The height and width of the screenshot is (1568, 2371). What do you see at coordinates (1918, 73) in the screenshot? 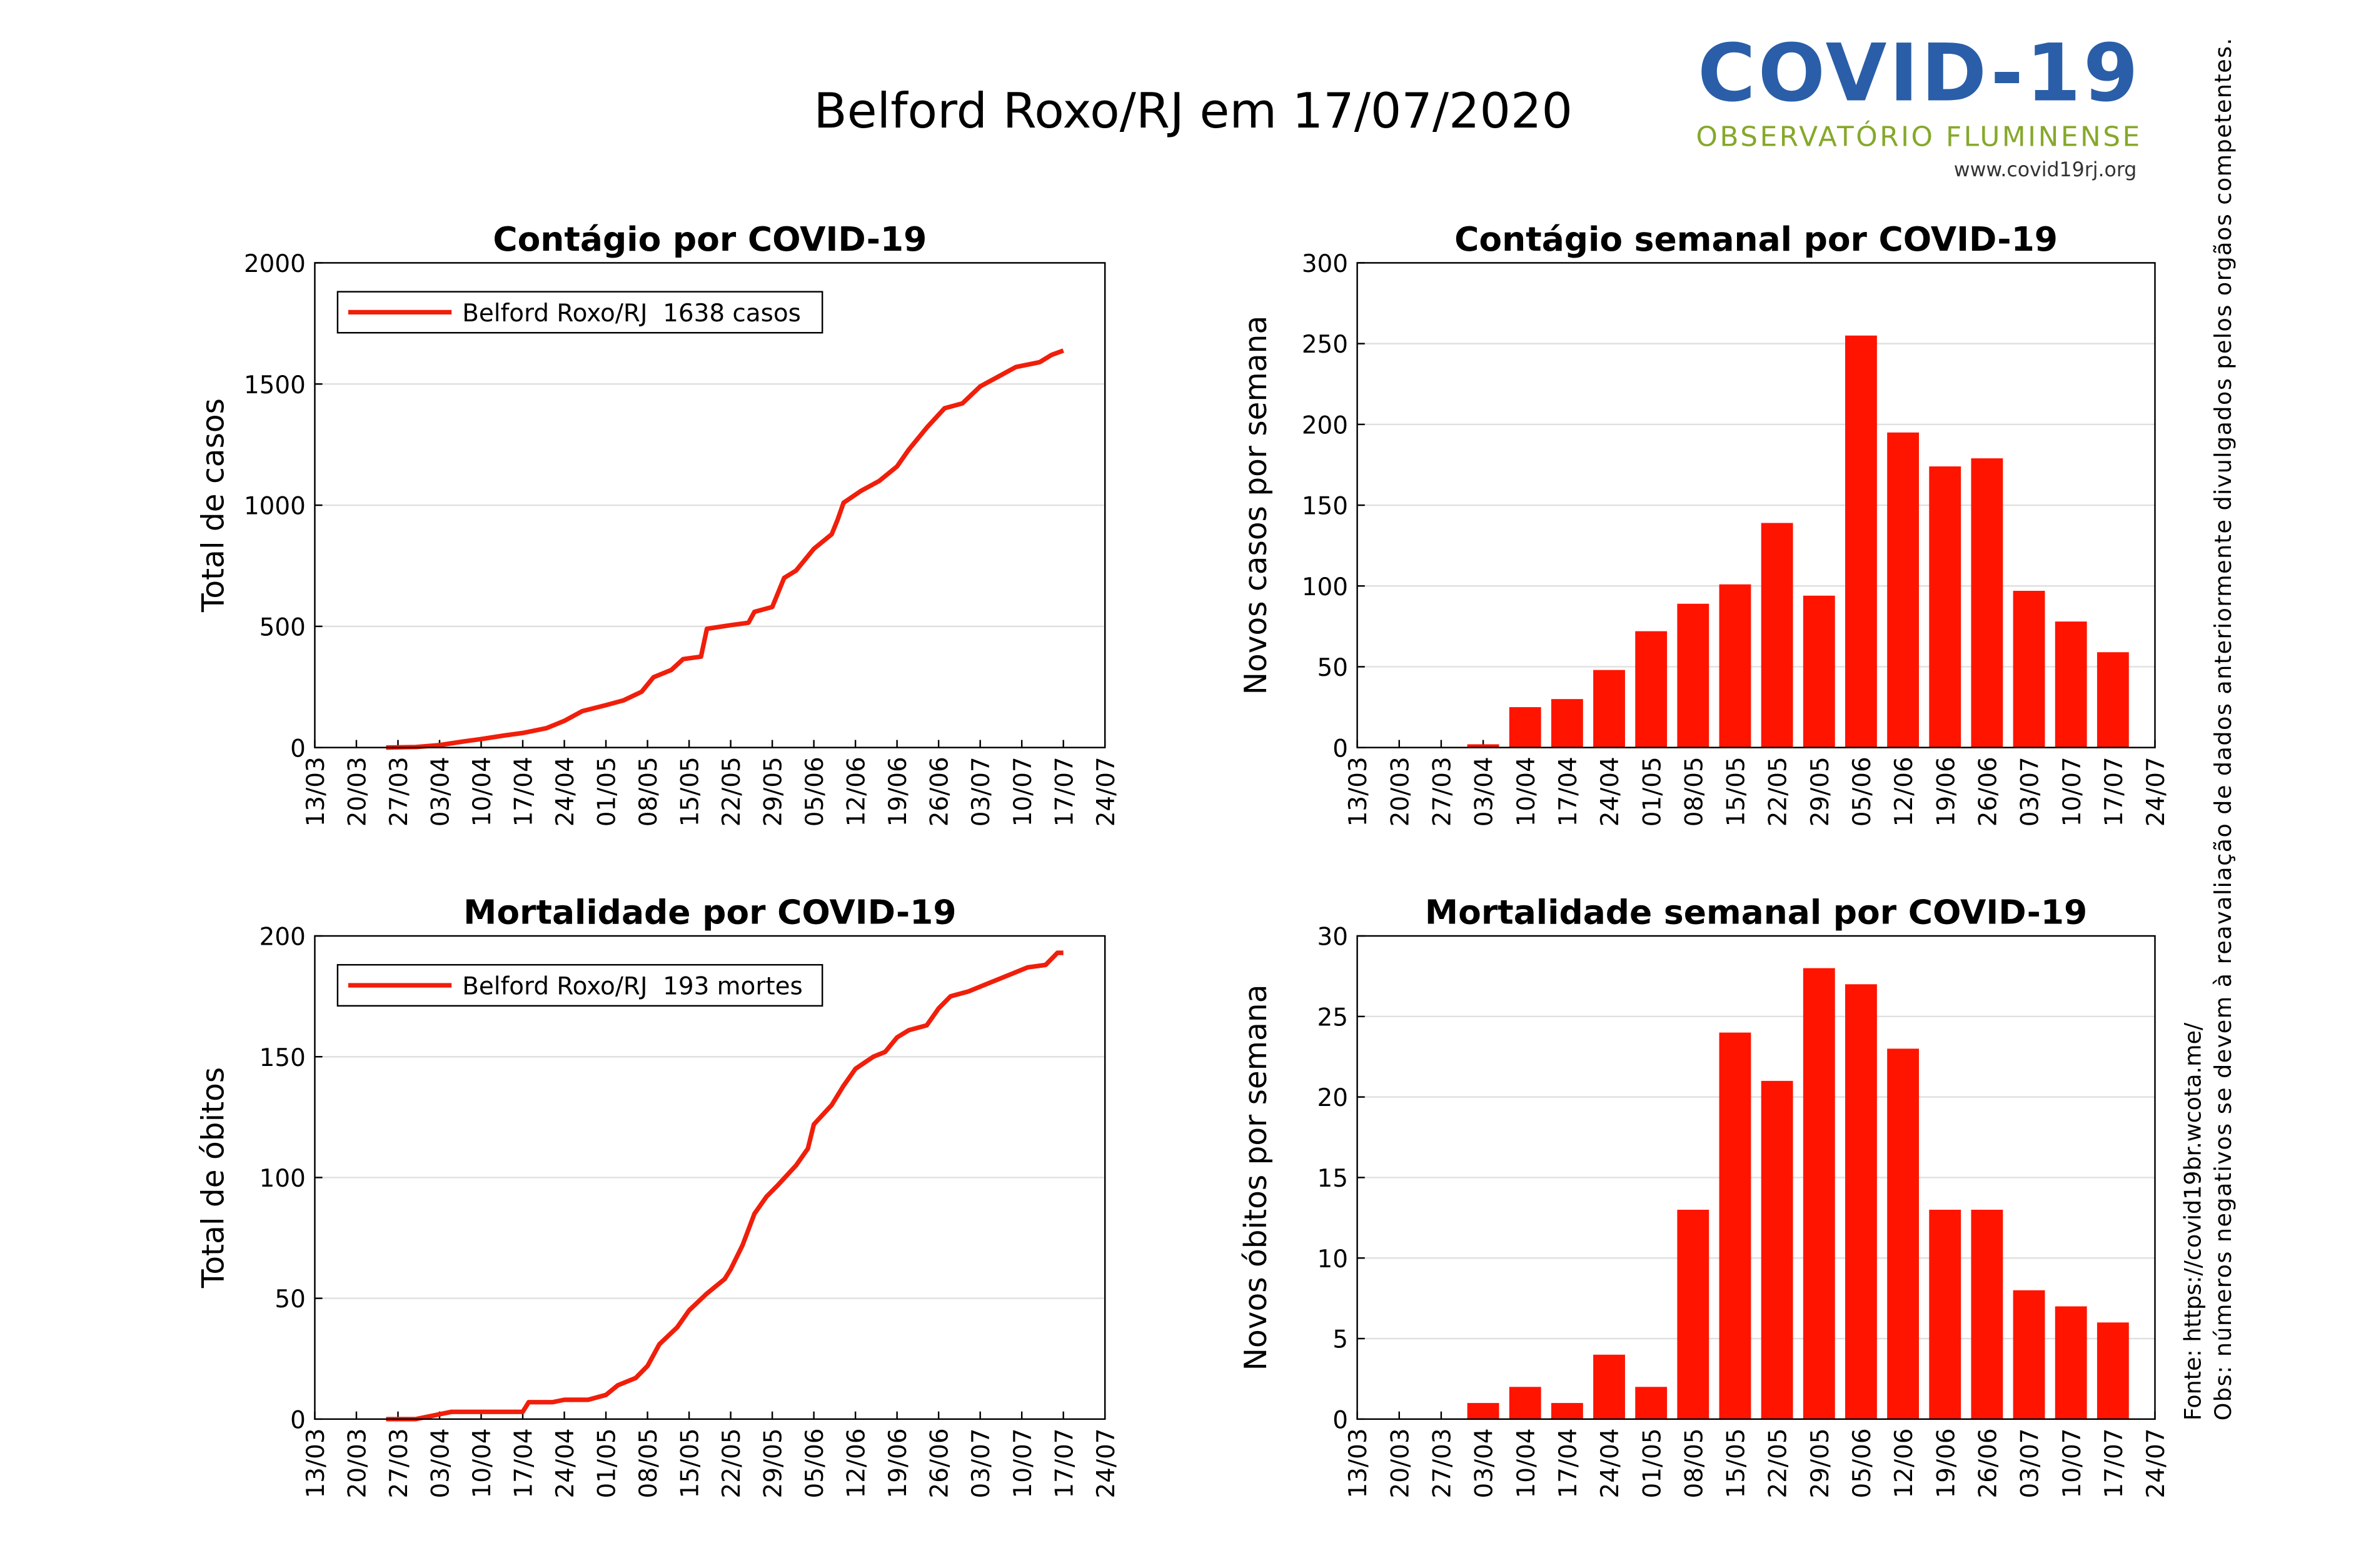
I see `logo-title: COVID-19` at bounding box center [1918, 73].